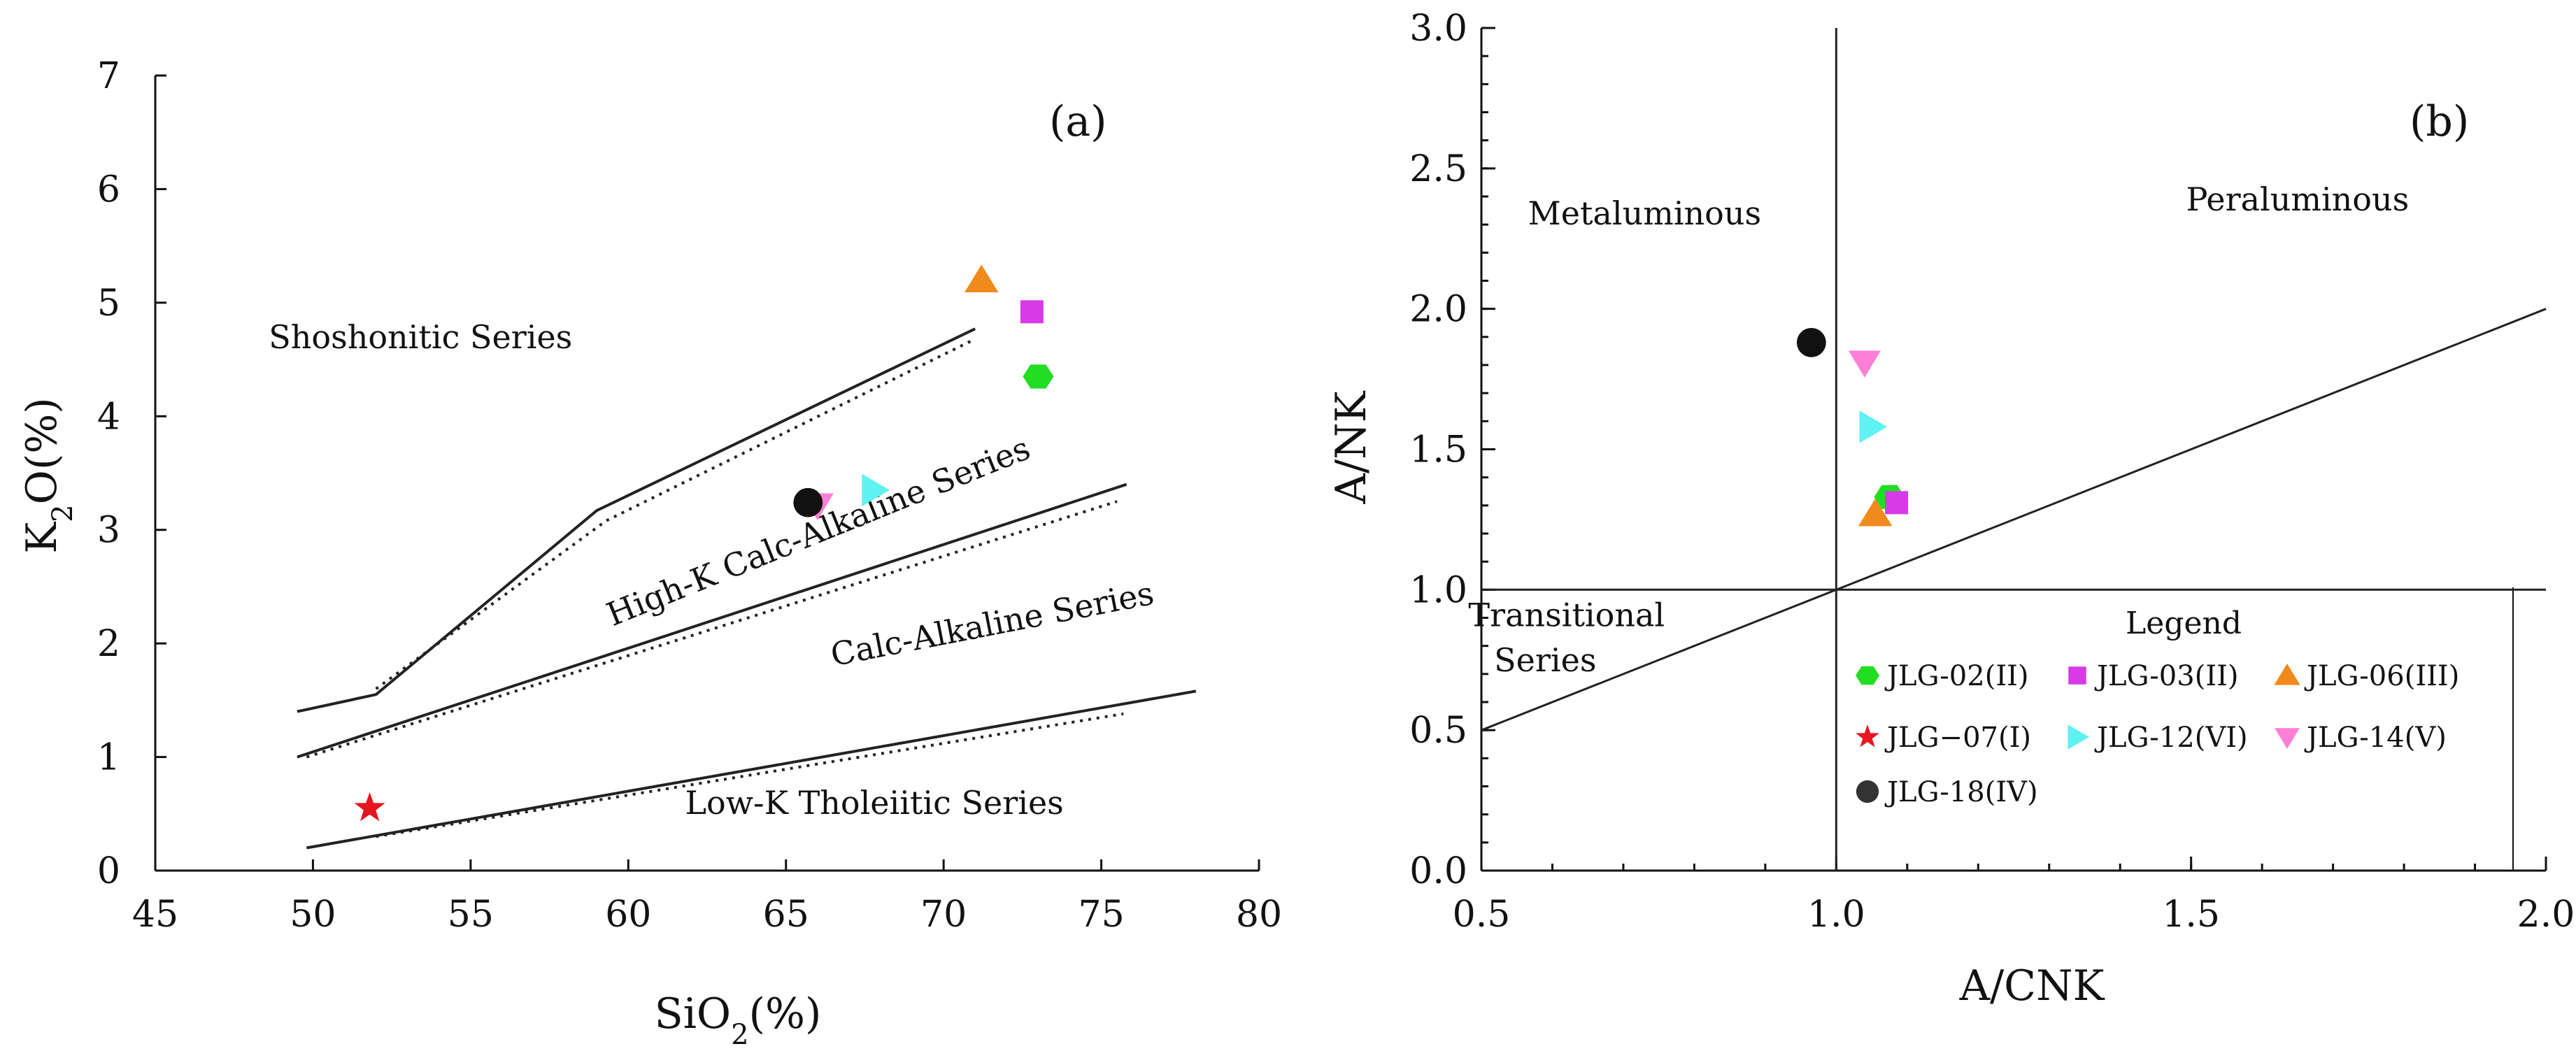  Describe the element at coordinates (1032, 312) in the screenshot. I see `panel-a-point-jlg-03-ii` at that location.